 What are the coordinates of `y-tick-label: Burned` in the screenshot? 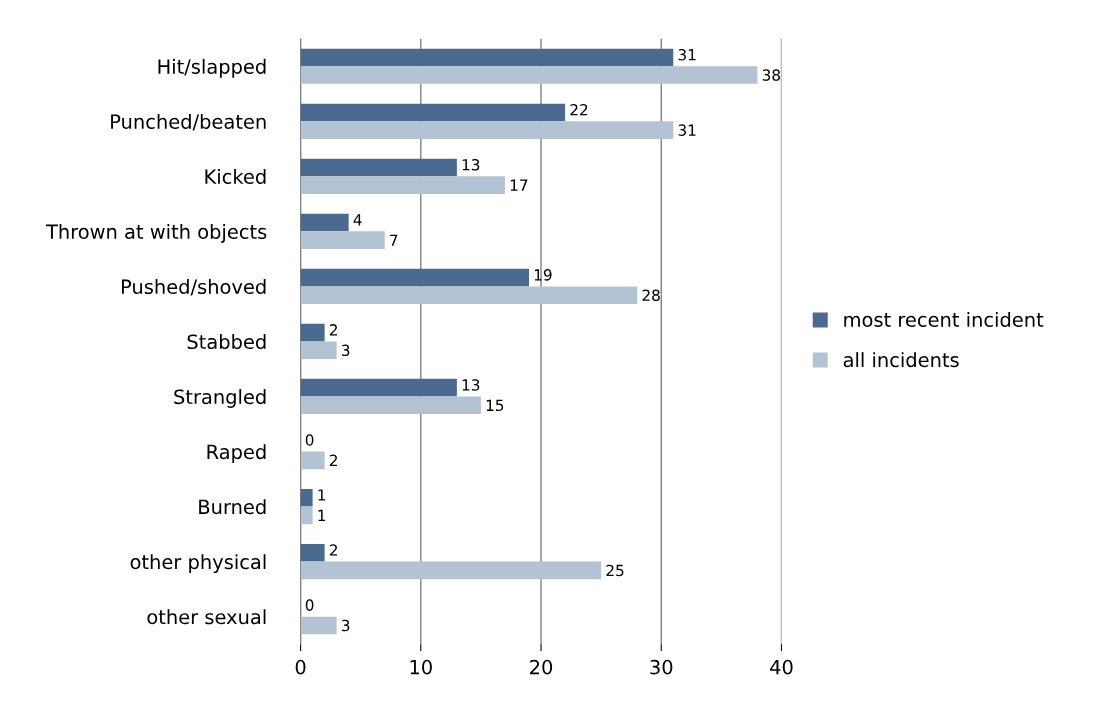 It's located at (232, 507).